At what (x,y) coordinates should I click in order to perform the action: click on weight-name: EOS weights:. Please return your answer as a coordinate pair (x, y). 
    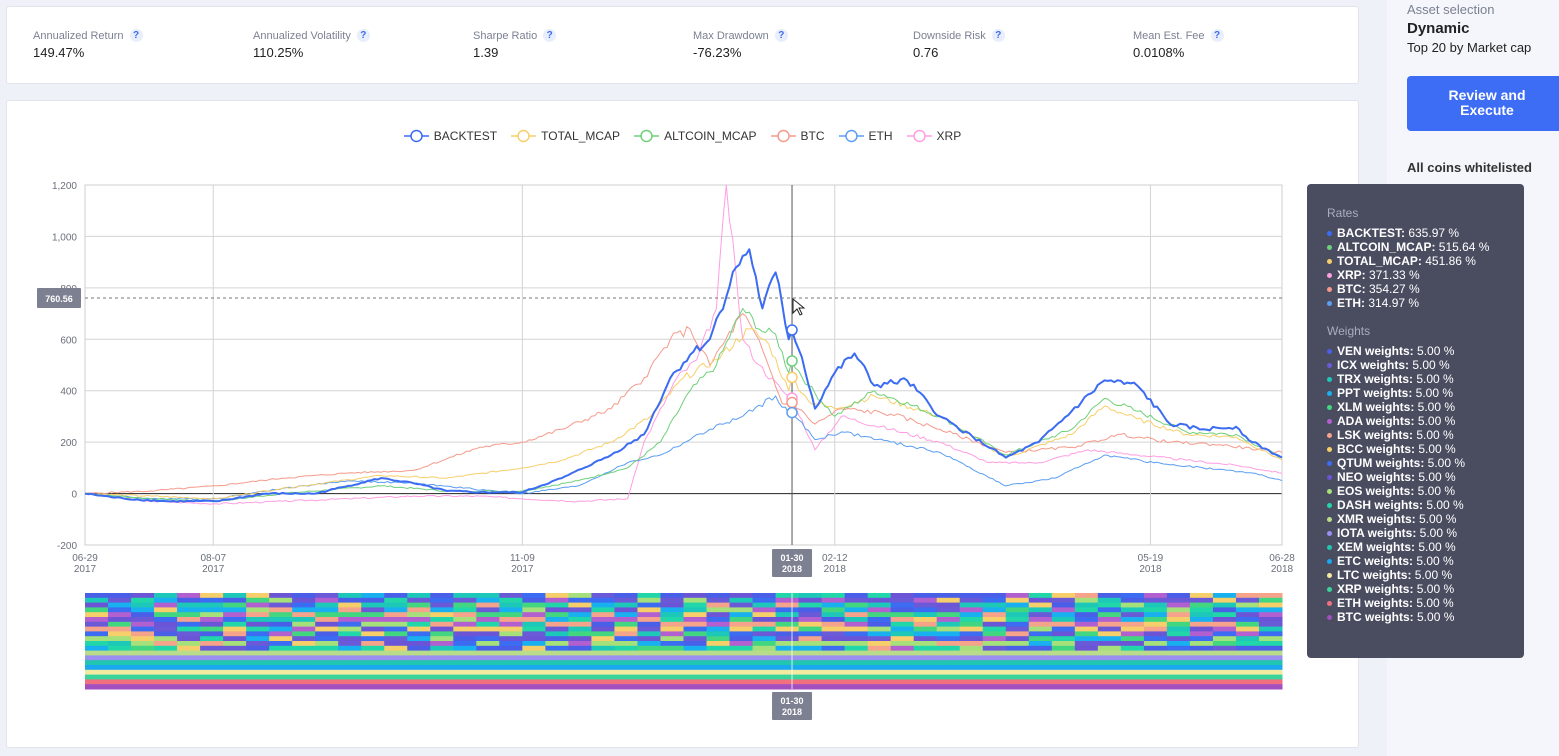
    Looking at the image, I should click on (1376, 491).